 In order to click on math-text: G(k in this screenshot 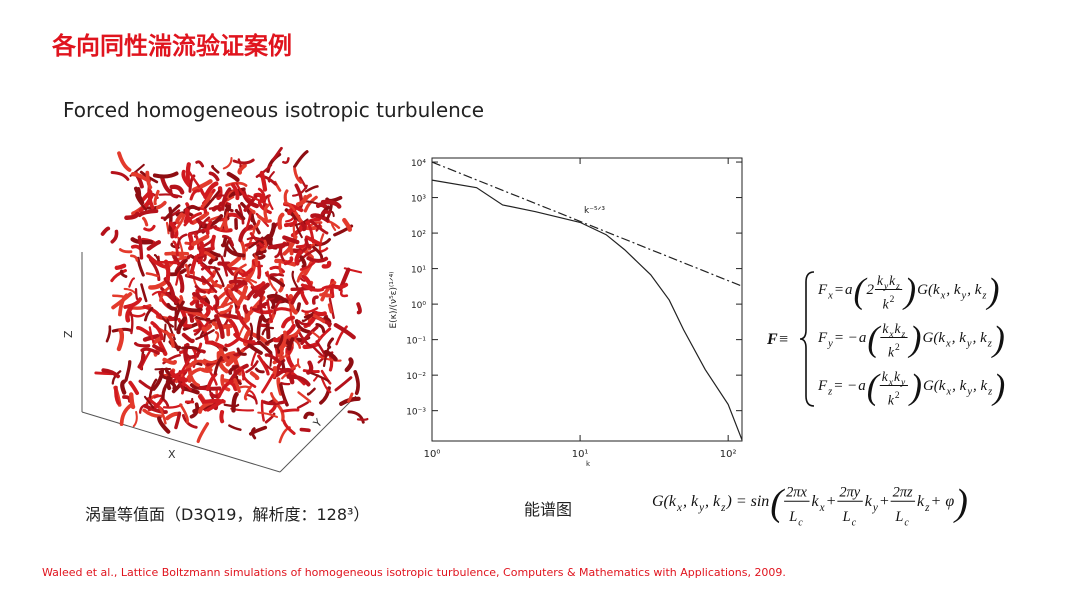, I will do `click(934, 386)`.